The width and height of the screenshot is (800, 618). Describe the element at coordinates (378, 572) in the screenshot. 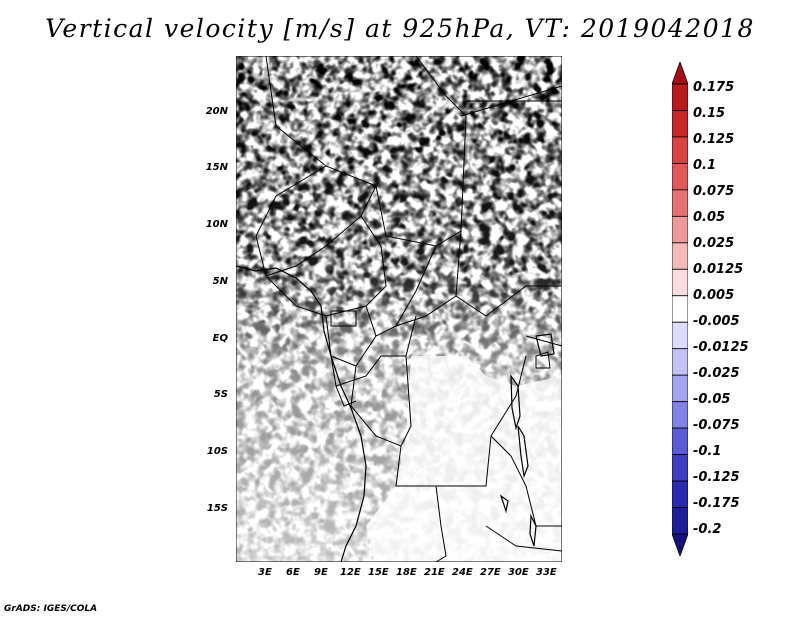

I see `lon-label-15e: 15E` at that location.